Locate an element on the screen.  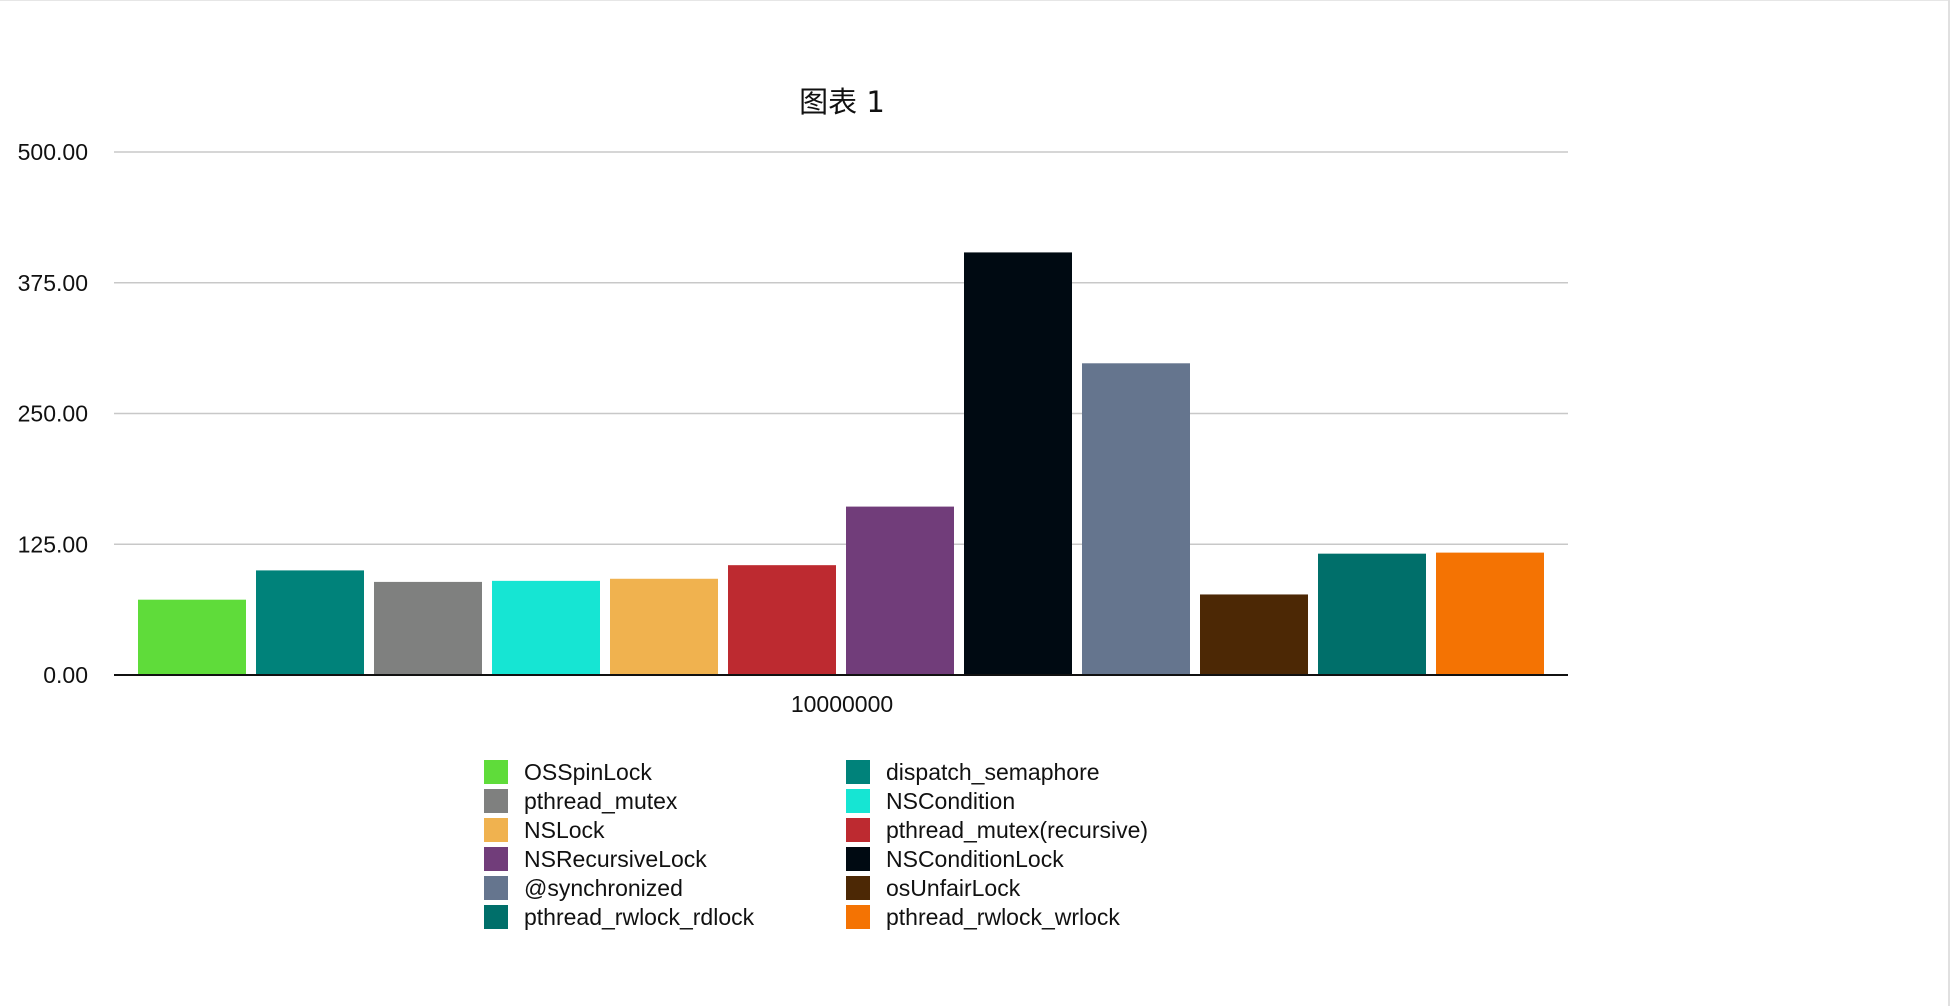
legend-item: osUnfairLock is located at coordinates (933, 888).